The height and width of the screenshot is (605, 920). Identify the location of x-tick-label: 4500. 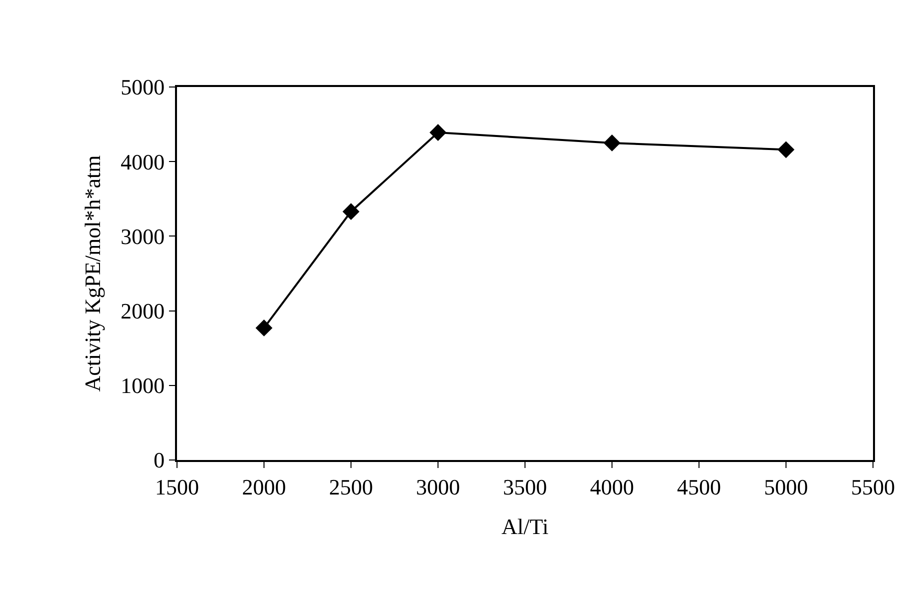
(699, 487).